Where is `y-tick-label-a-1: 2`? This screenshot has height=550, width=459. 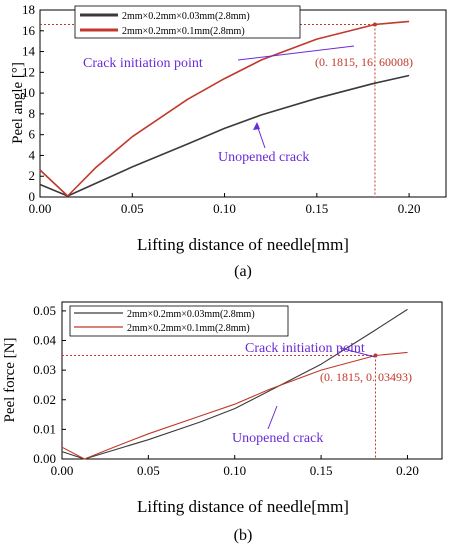
y-tick-label-a-1: 2 is located at coordinates (32, 175).